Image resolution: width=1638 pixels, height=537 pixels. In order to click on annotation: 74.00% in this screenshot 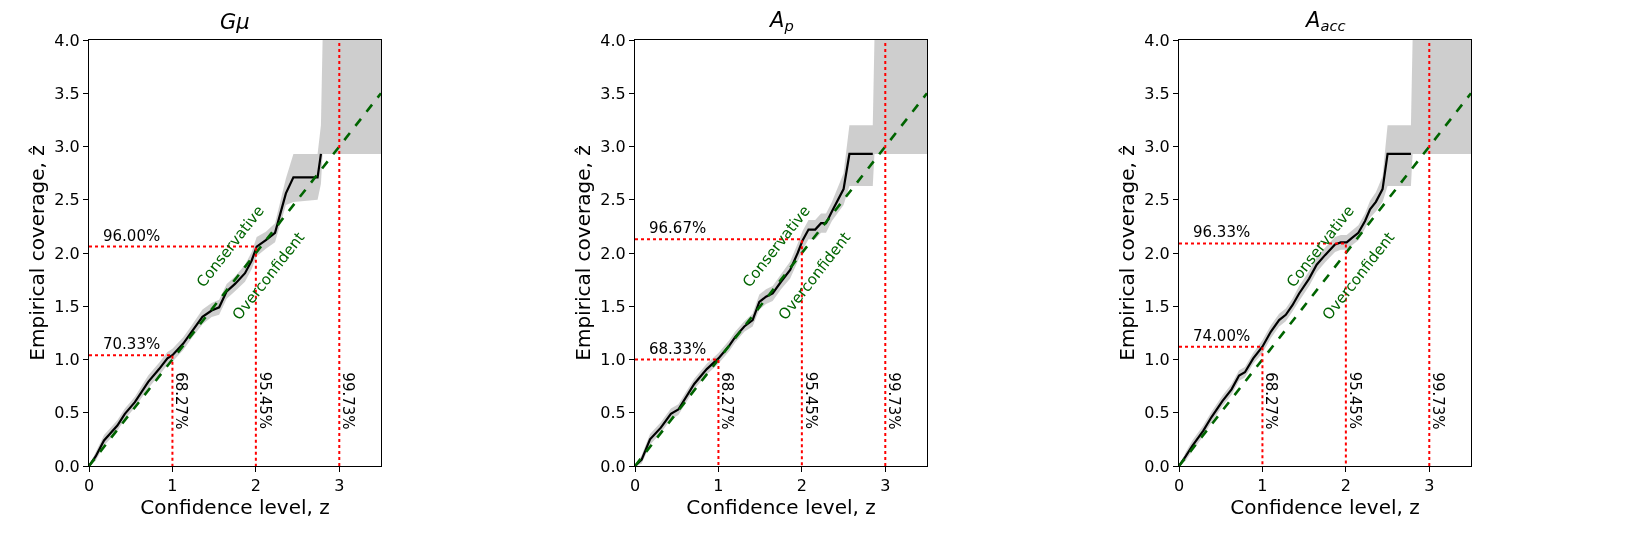, I will do `click(1222, 336)`.